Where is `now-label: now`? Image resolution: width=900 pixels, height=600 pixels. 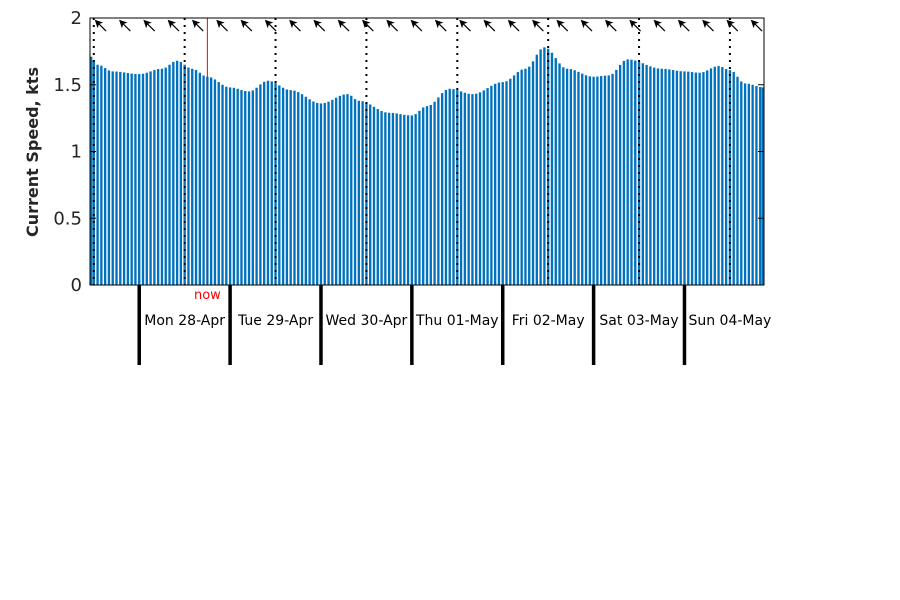
now-label: now is located at coordinates (207, 295).